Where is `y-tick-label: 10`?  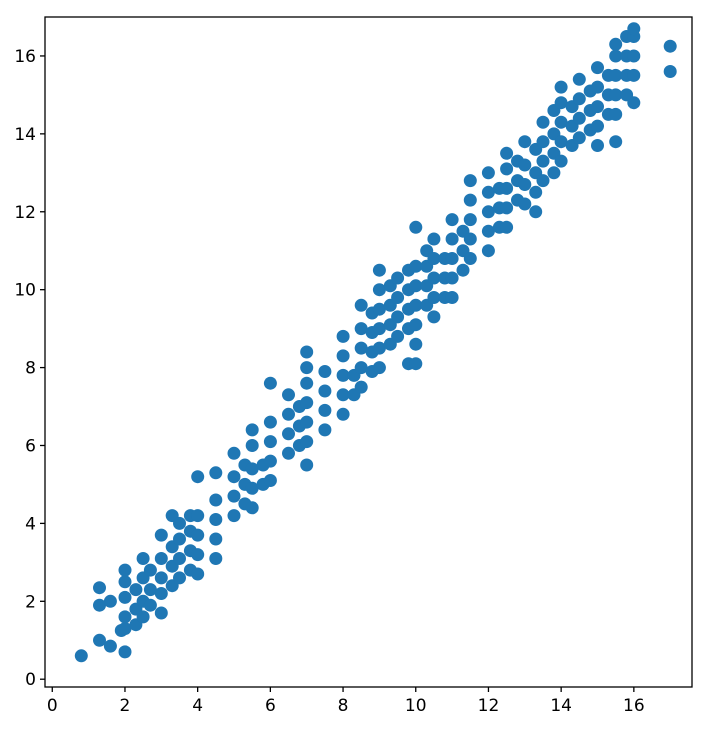 y-tick-label: 10 is located at coordinates (25, 291).